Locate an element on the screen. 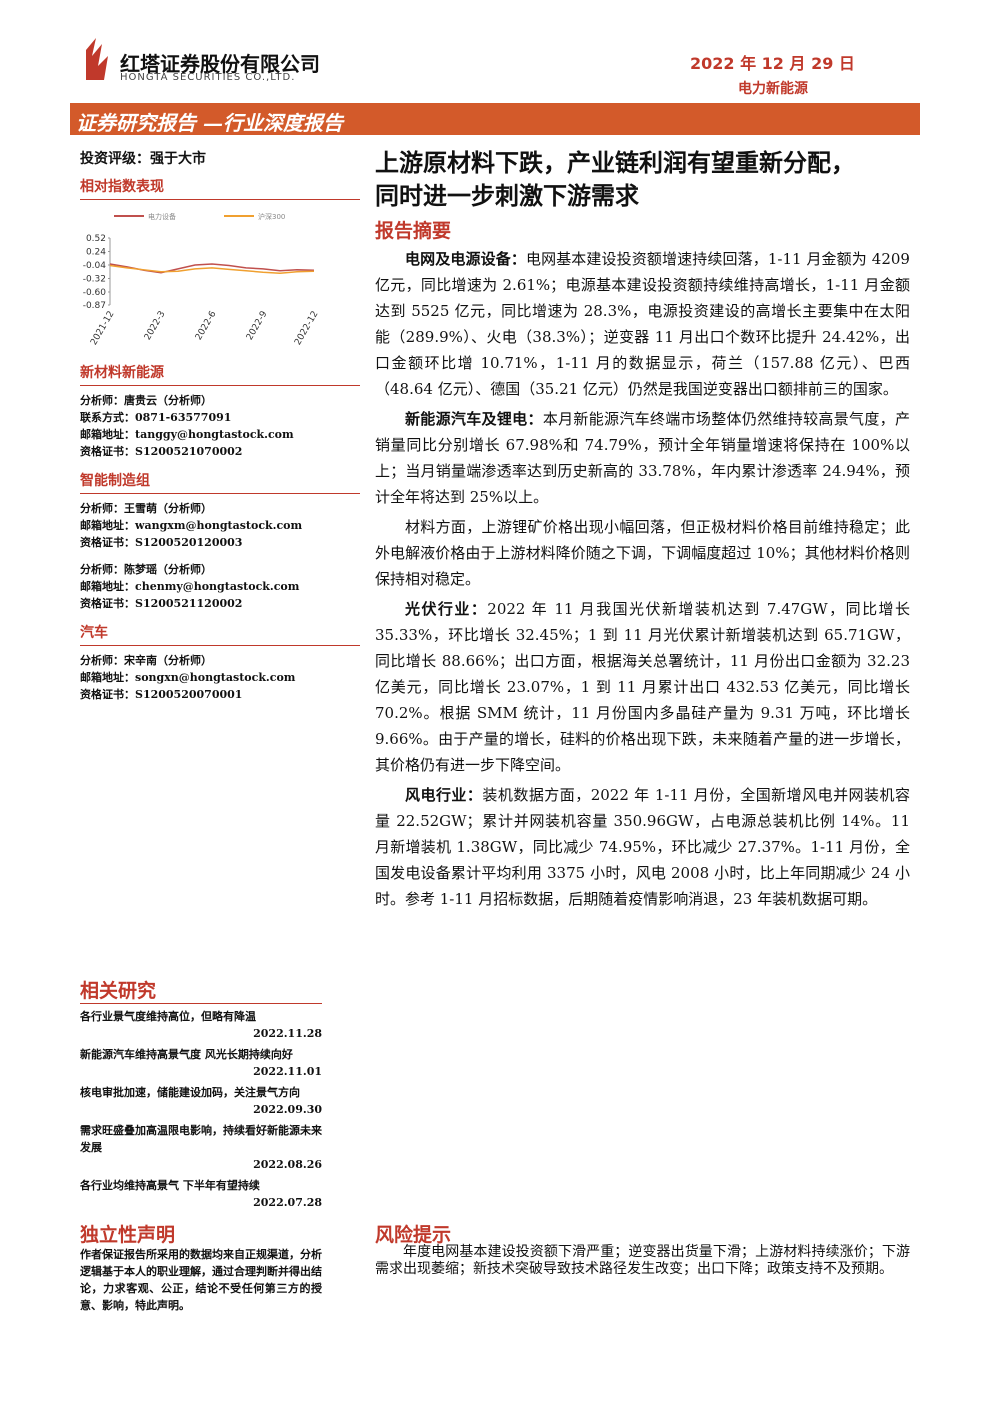  banner is located at coordinates (495, 119).